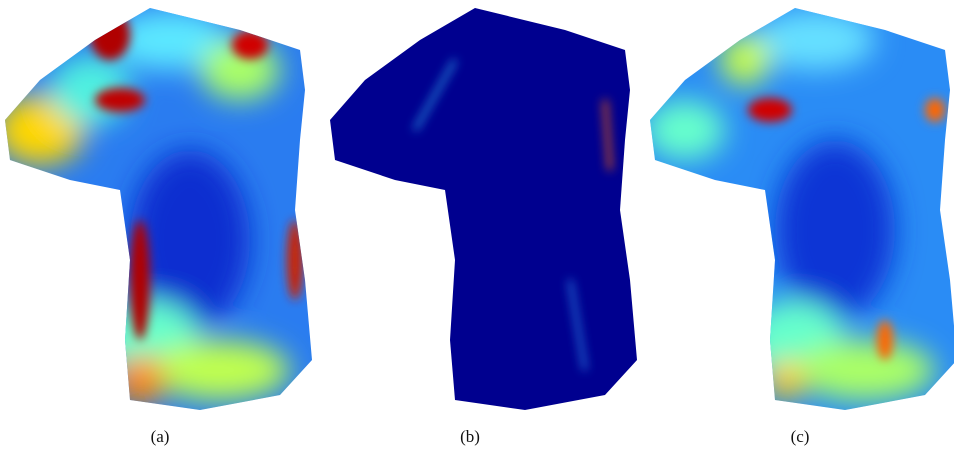 The height and width of the screenshot is (457, 954). Describe the element at coordinates (160, 436) in the screenshot. I see `caption: (a)` at that location.